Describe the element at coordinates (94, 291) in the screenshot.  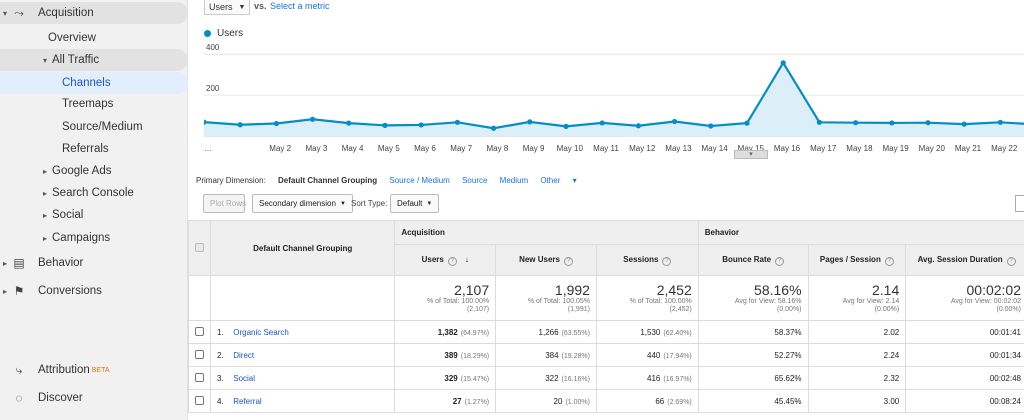
I see `sidebar-item-conversions: ▸ ⚑ Conversions` at that location.